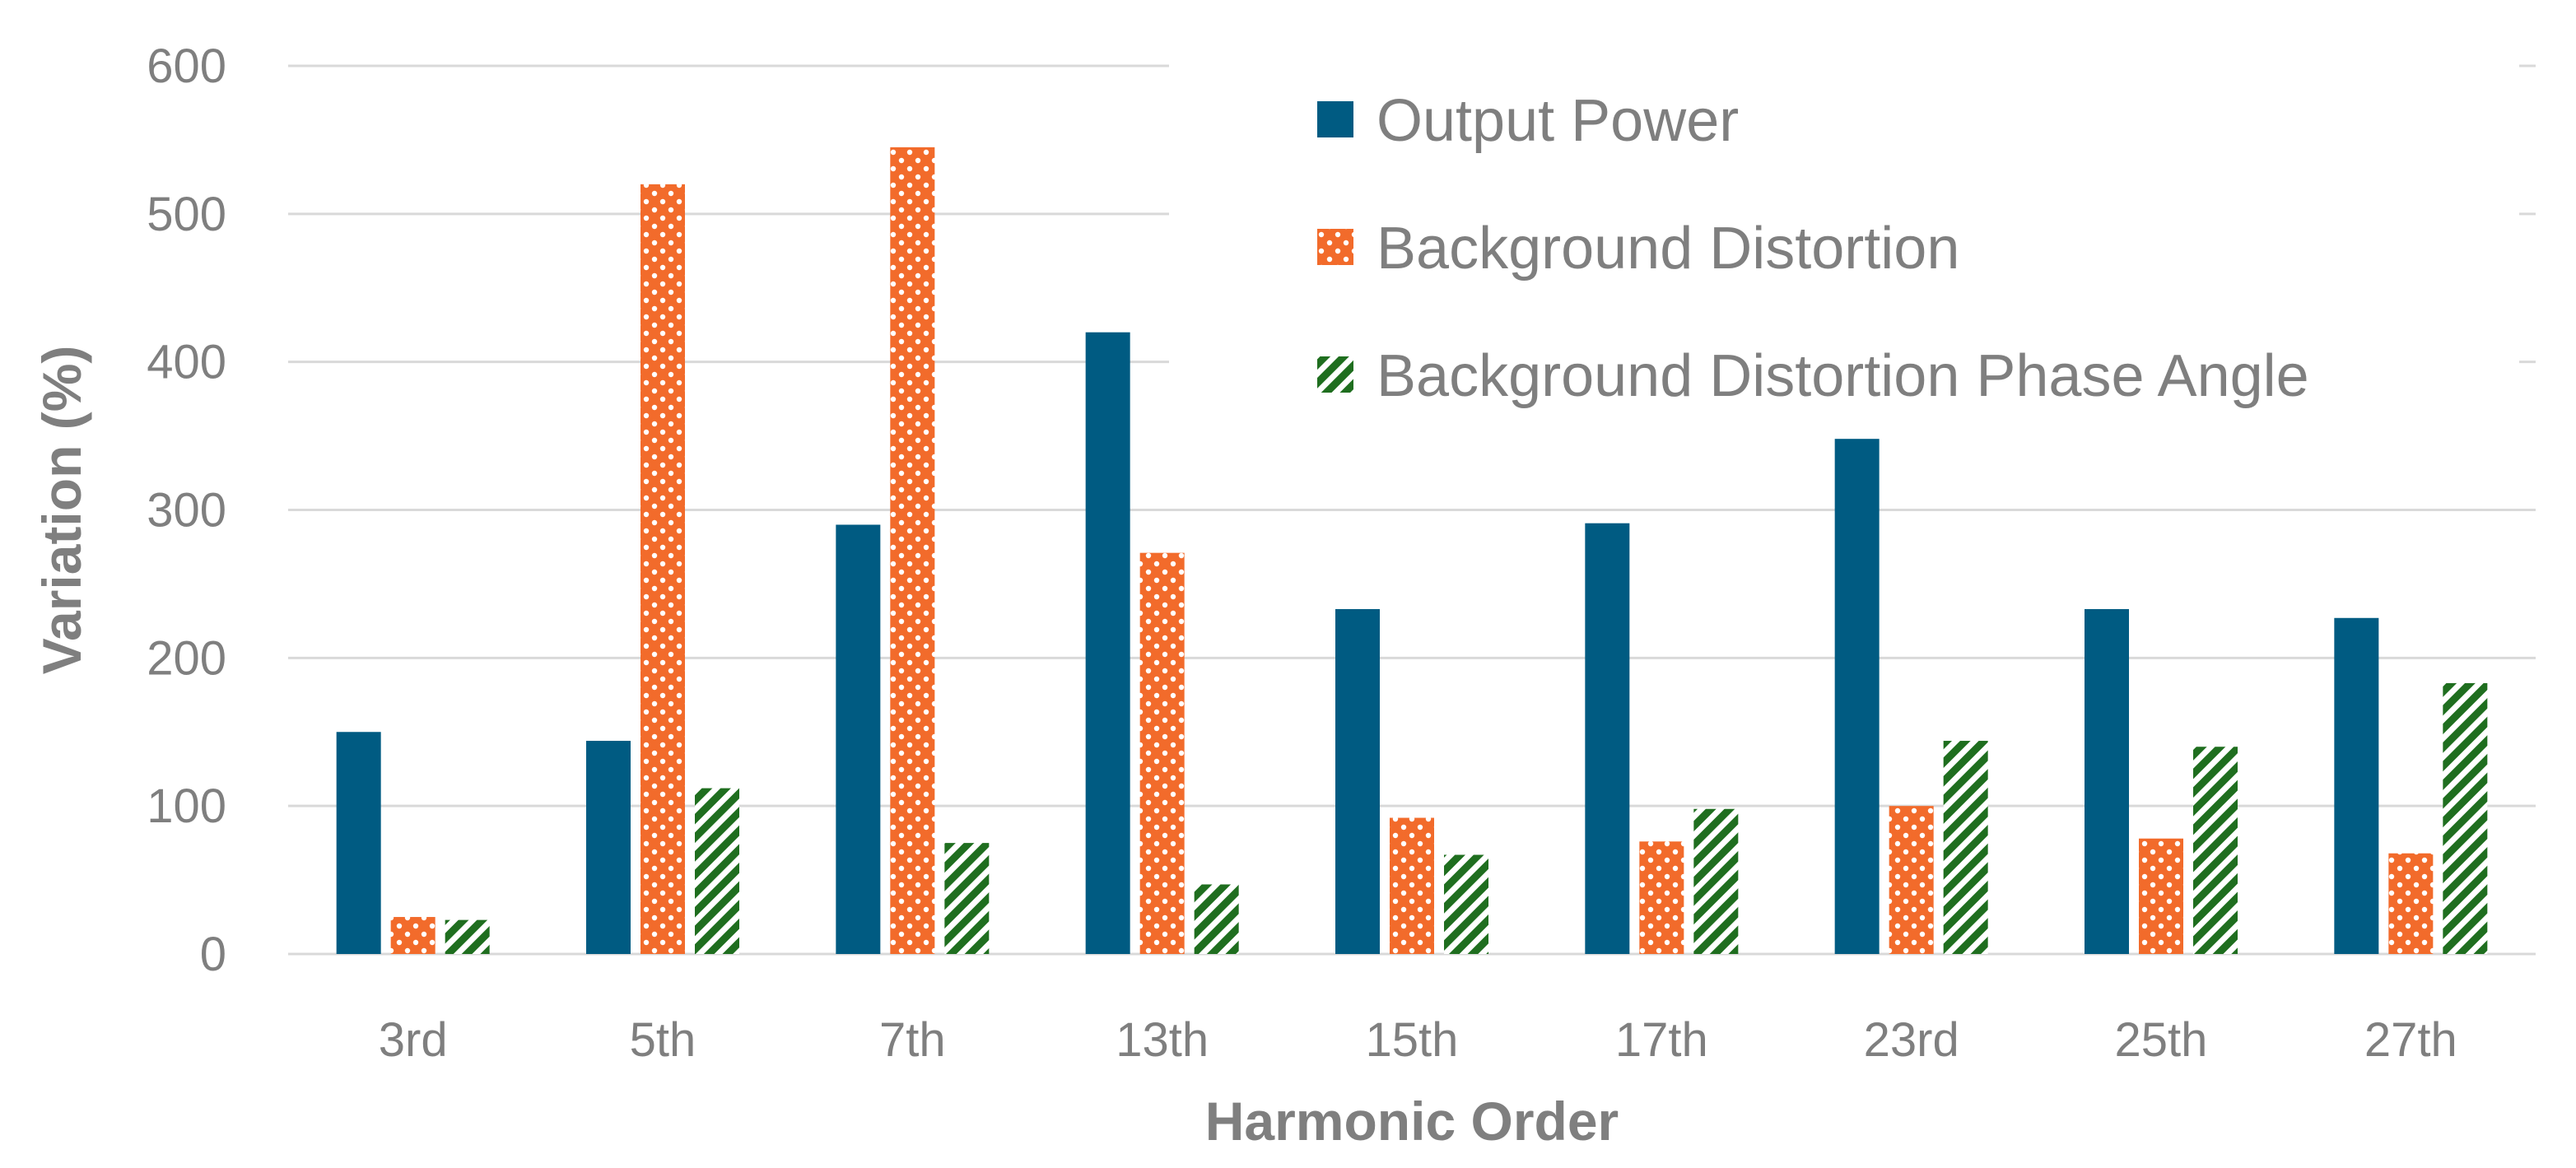 The height and width of the screenshot is (1168, 2576). I want to click on bar-output-power-23rd, so click(1857, 696).